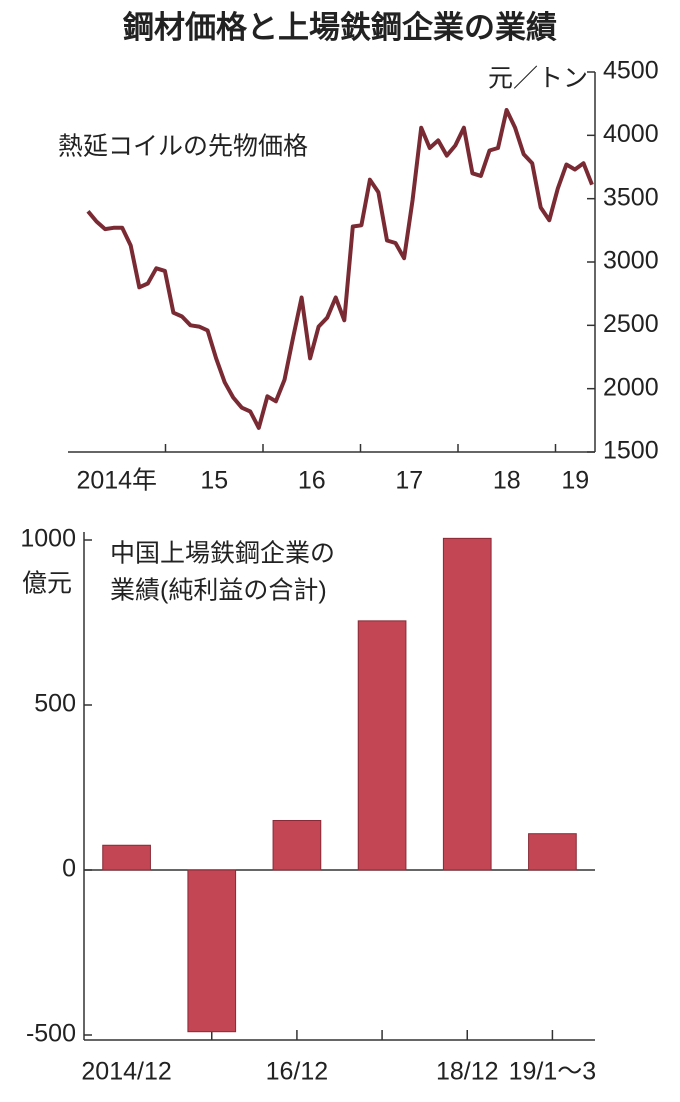 The width and height of the screenshot is (680, 1102). What do you see at coordinates (631, 451) in the screenshot?
I see `y-tick-label: 1500` at bounding box center [631, 451].